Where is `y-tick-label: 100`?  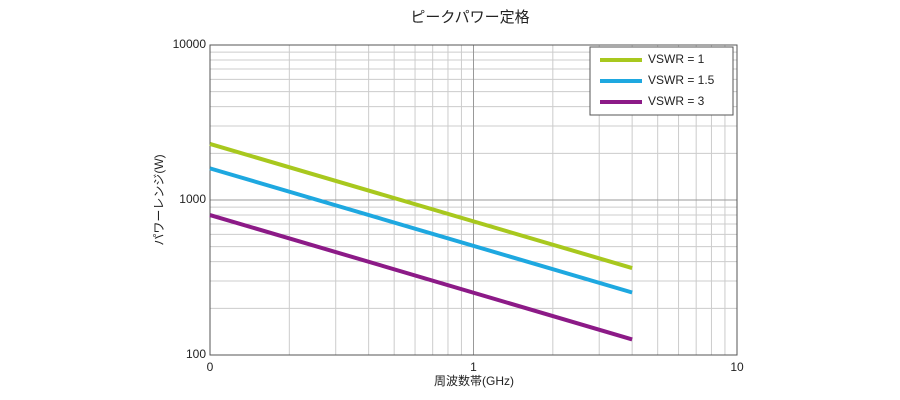
y-tick-label: 100 is located at coordinates (196, 354).